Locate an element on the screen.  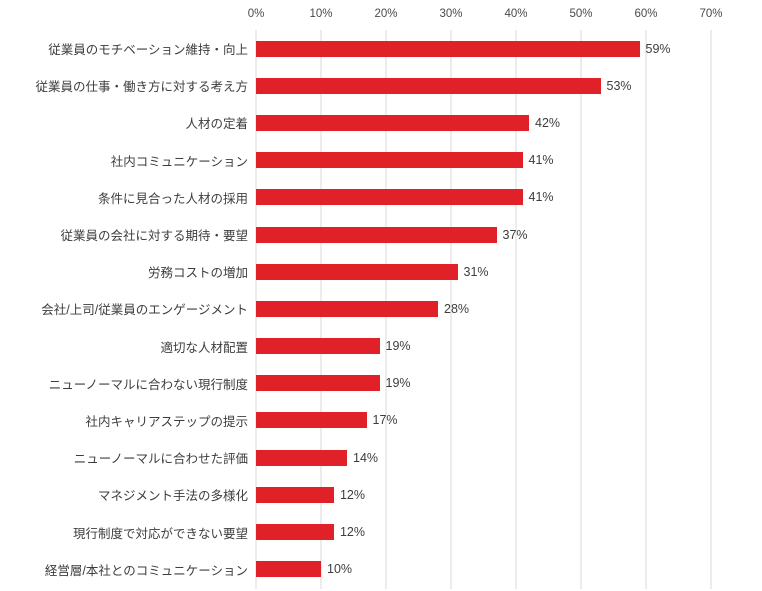
bar-track: 28% is located at coordinates (483, 308).